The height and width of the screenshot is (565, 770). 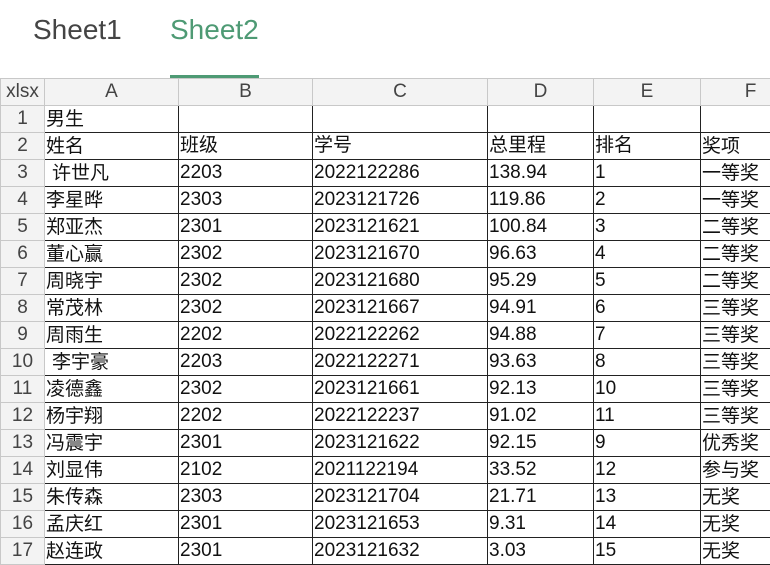 I want to click on cell-f15: 无奖, so click(x=735, y=497).